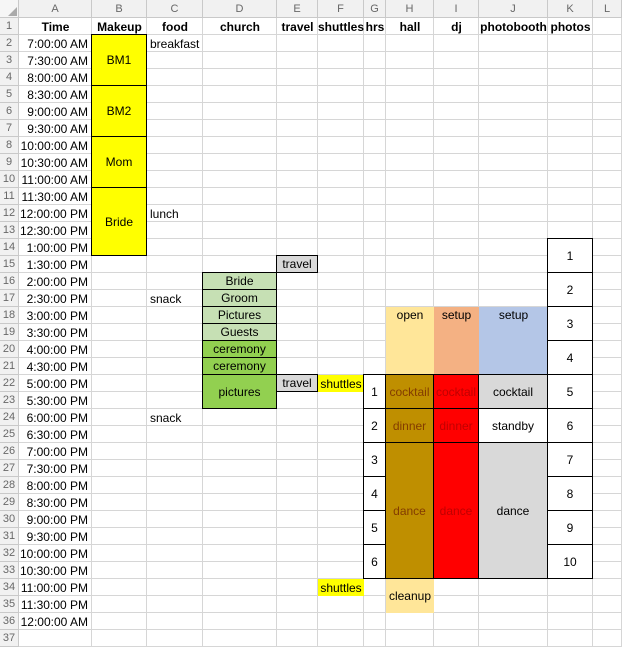 The height and width of the screenshot is (650, 622). Describe the element at coordinates (513, 94) in the screenshot. I see `grid-cell-J5` at that location.